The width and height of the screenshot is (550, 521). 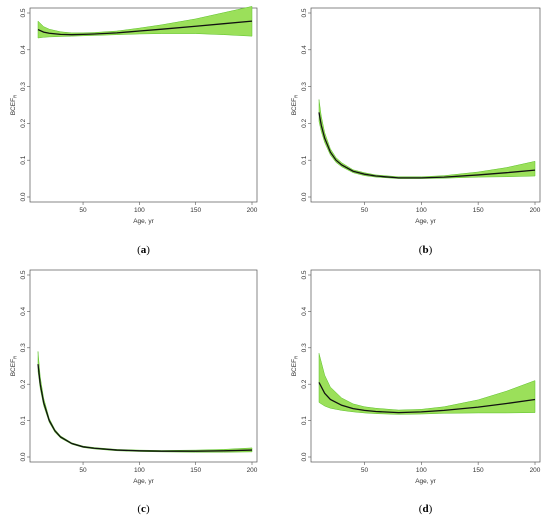 What do you see at coordinates (143, 509) in the screenshot?
I see `panel-label: (c)` at bounding box center [143, 509].